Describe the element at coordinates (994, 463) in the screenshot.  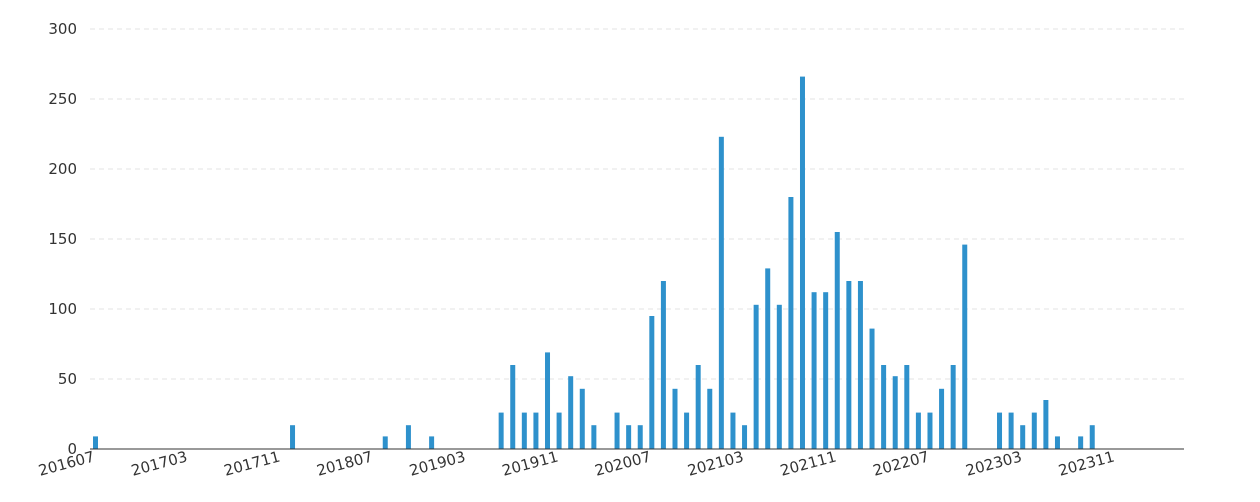
I see `x-tick-label: 202303` at that location.